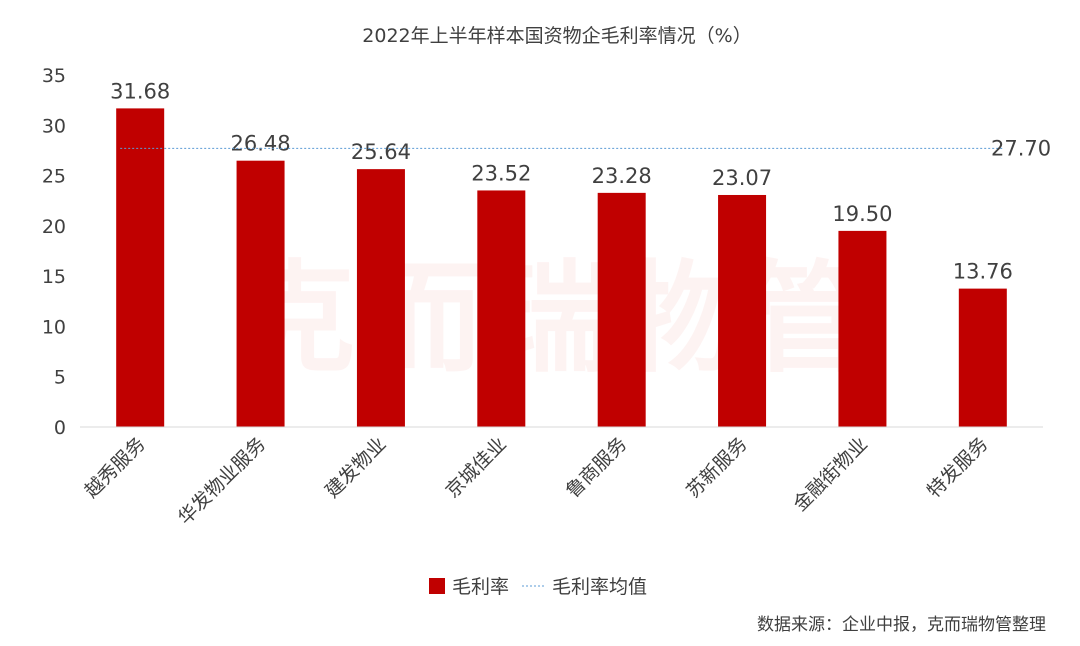 The height and width of the screenshot is (646, 1080). I want to click on category-label: 金融街物业, so click(830, 474).